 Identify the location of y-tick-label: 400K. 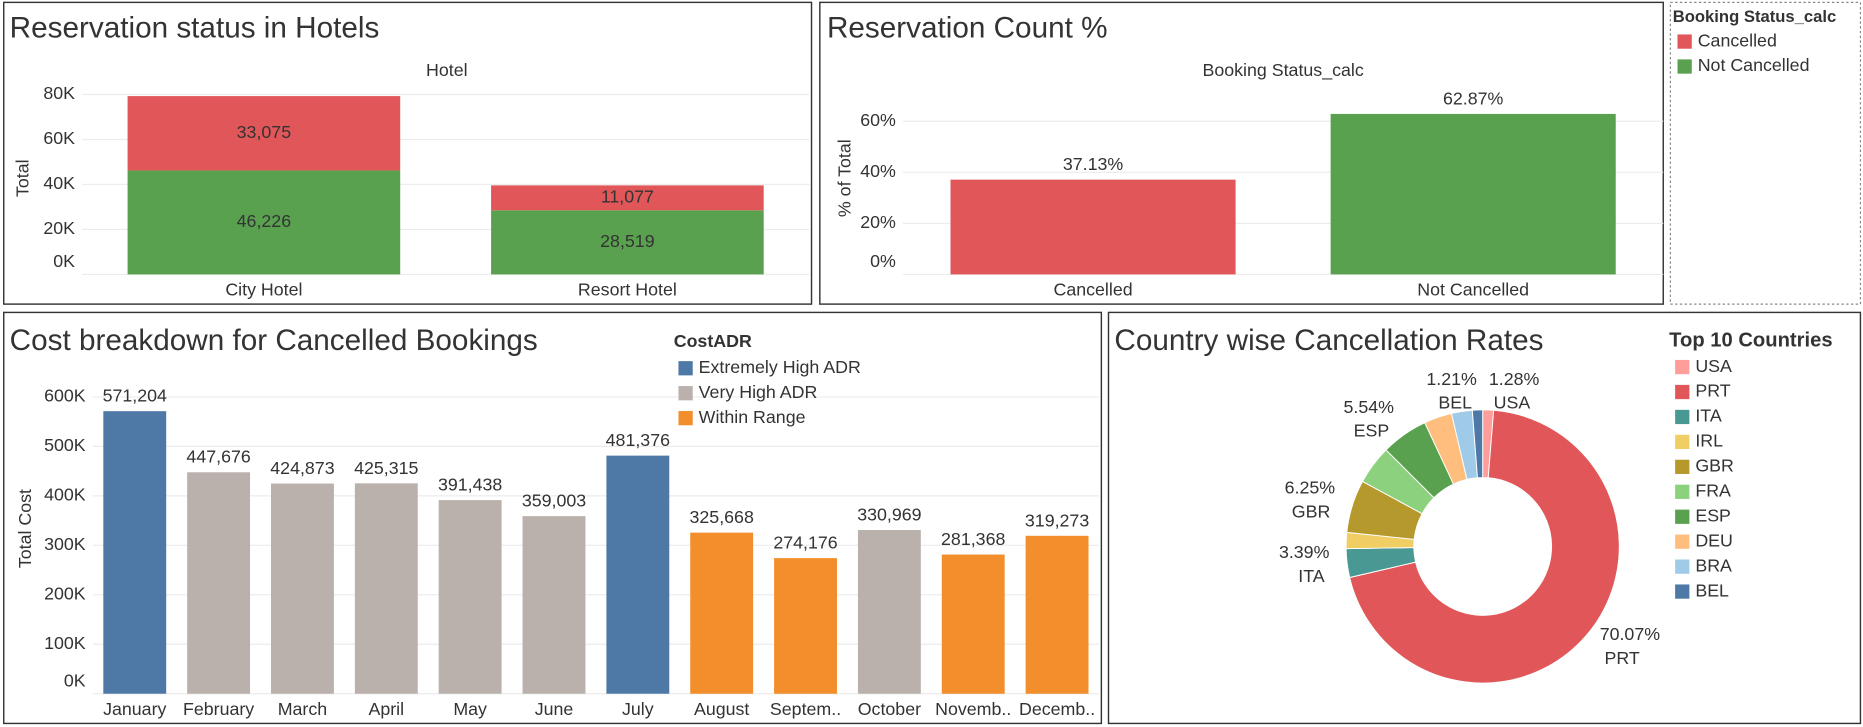
(65, 495).